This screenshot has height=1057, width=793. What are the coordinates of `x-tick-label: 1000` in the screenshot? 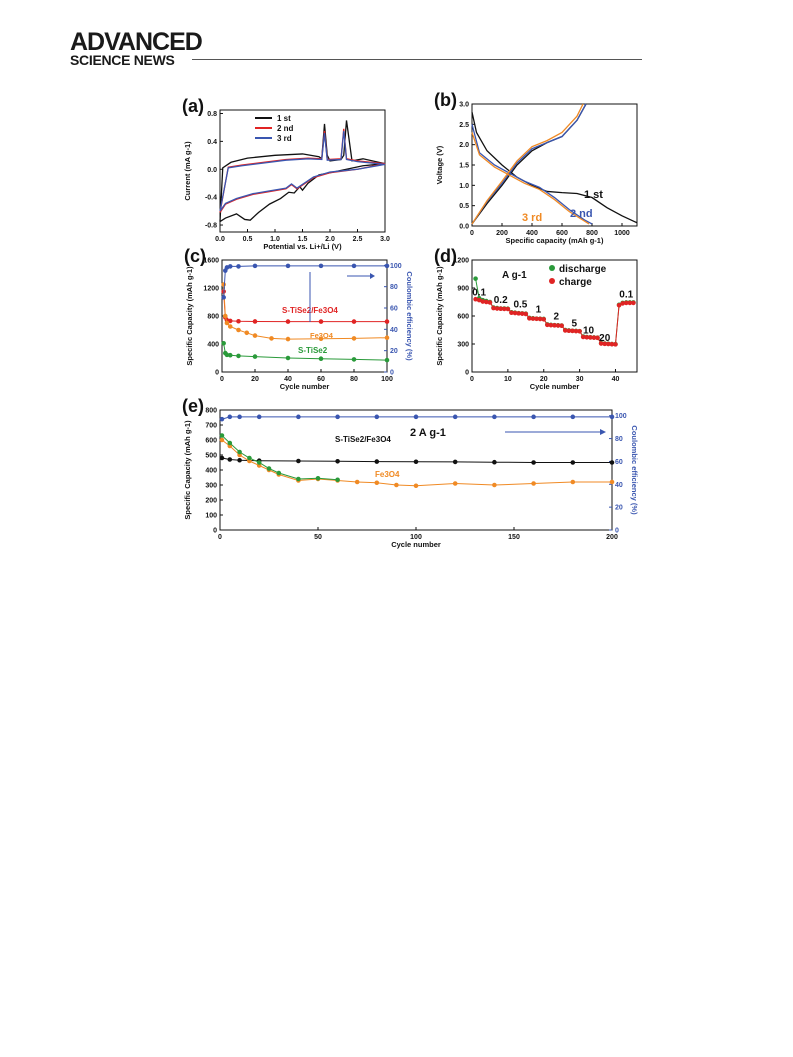 It's located at (622, 233).